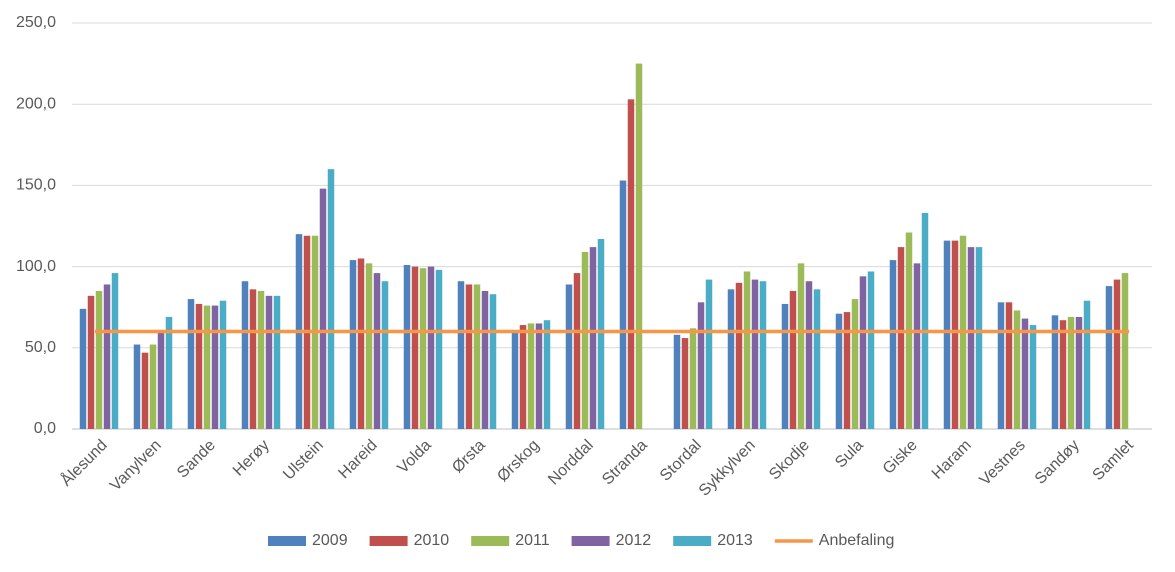  Describe the element at coordinates (36, 185) in the screenshot. I see `y-tick-label: 150,0` at that location.